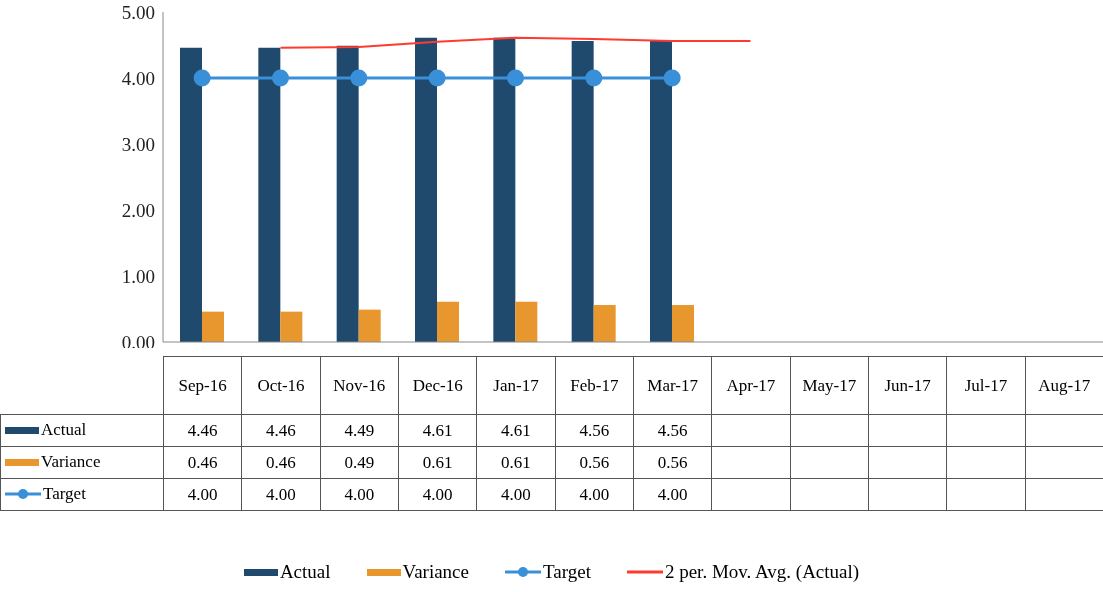 The height and width of the screenshot is (592, 1103). I want to click on text: Target, so click(567, 571).